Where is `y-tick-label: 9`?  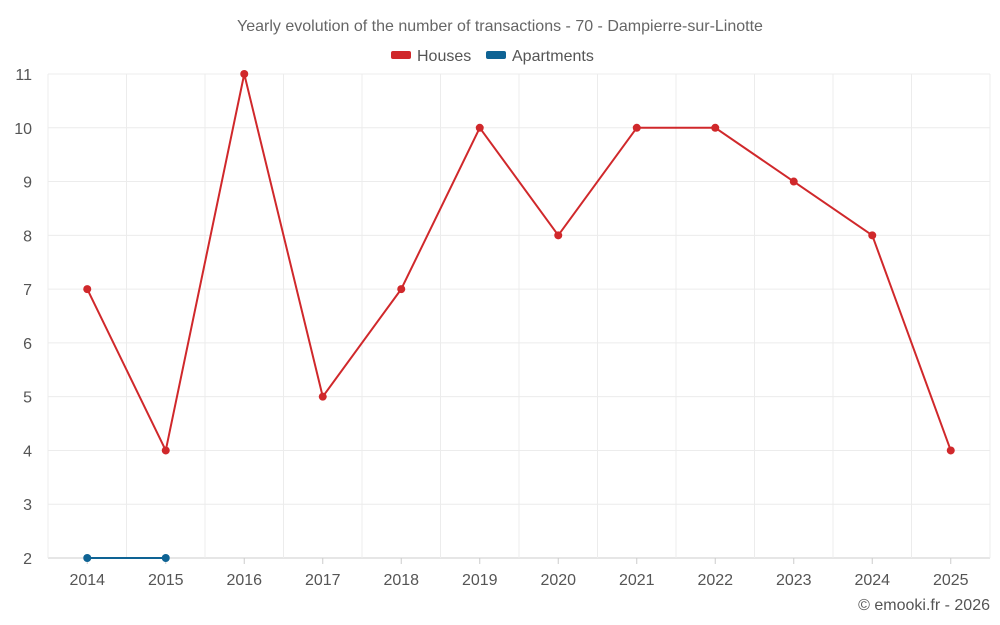
y-tick-label: 9 is located at coordinates (27, 183).